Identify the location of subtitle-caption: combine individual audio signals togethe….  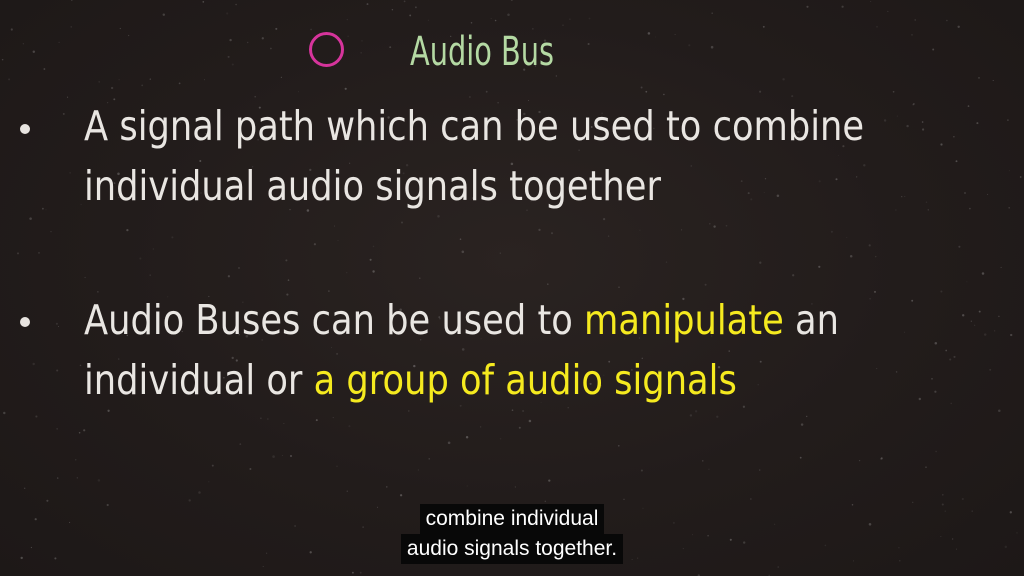
(512, 534).